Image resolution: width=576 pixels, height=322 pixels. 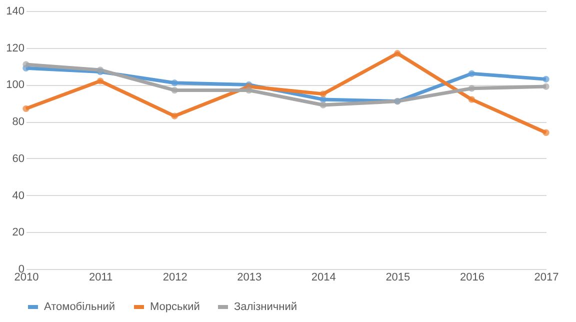 What do you see at coordinates (398, 278) in the screenshot?
I see `x-tick-label: 2015` at bounding box center [398, 278].